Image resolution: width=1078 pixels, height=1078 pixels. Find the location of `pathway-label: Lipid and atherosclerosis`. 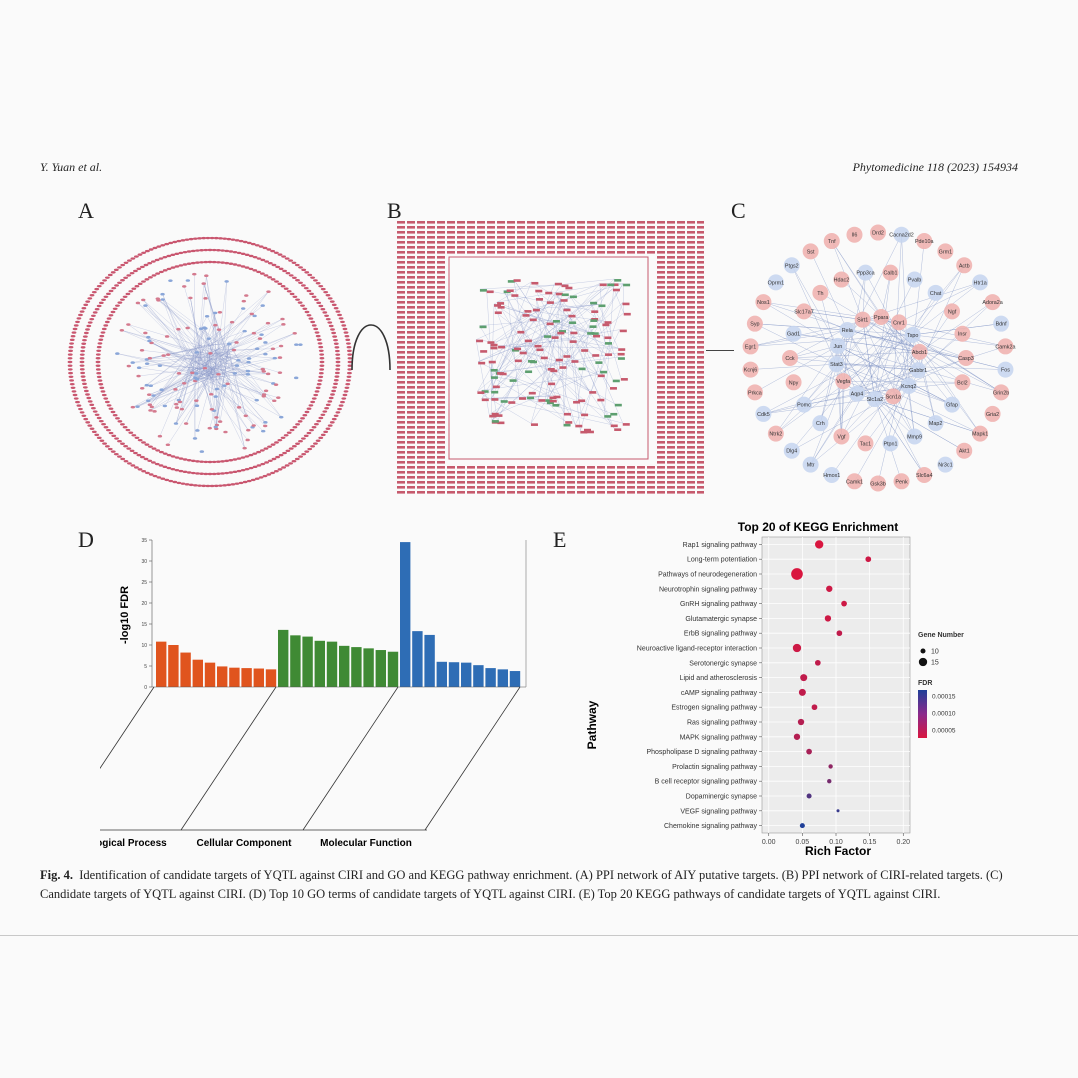

pathway-label: Lipid and atherosclerosis is located at coordinates (719, 678).